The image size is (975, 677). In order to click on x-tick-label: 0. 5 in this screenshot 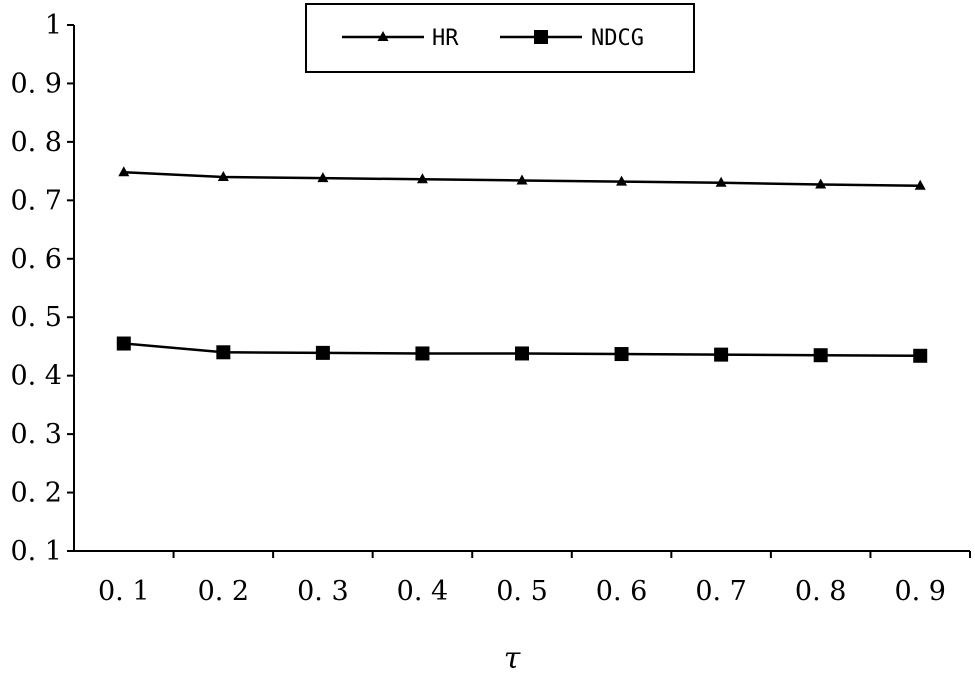, I will do `click(522, 591)`.